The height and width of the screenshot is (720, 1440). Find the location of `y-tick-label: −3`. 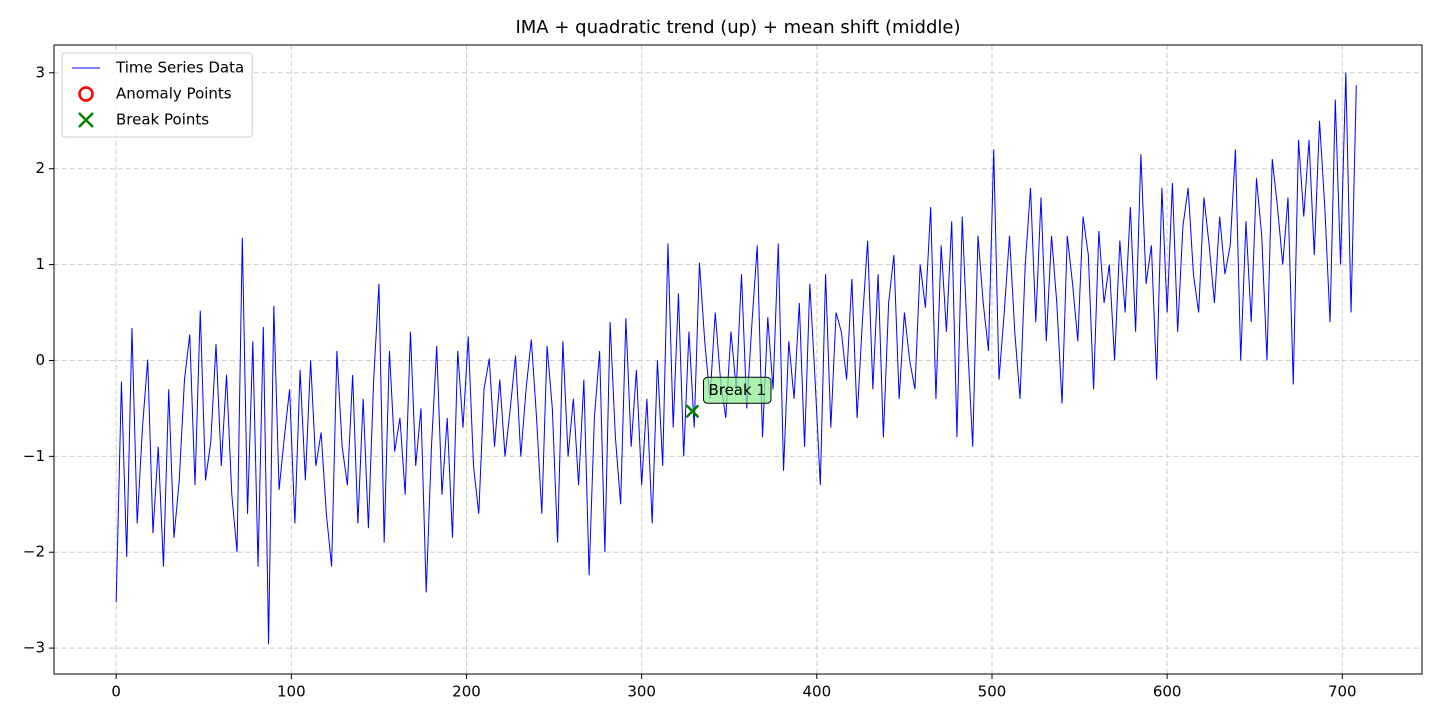

y-tick-label: −3 is located at coordinates (34, 648).